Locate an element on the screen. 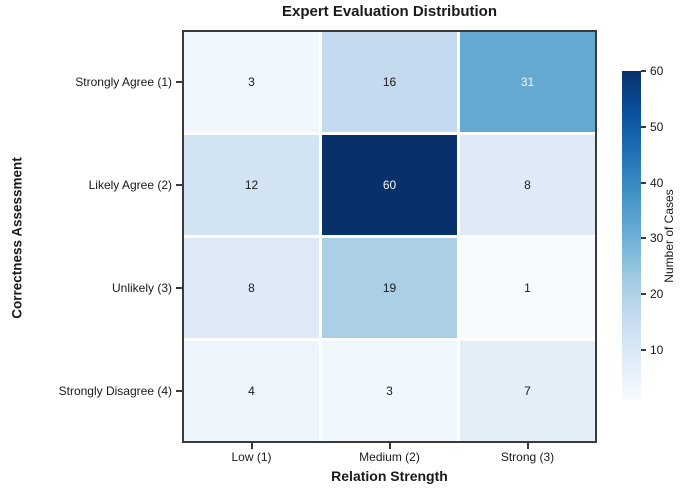 This screenshot has width=685, height=491. colorbar-label: Number of Cases is located at coordinates (669, 236).